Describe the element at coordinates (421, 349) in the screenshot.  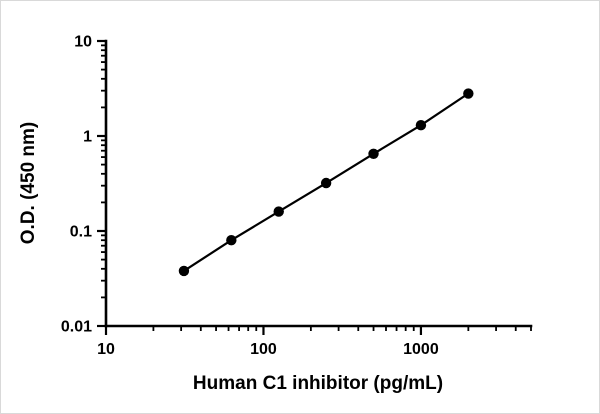
I see `x-tick-label: 1000` at that location.